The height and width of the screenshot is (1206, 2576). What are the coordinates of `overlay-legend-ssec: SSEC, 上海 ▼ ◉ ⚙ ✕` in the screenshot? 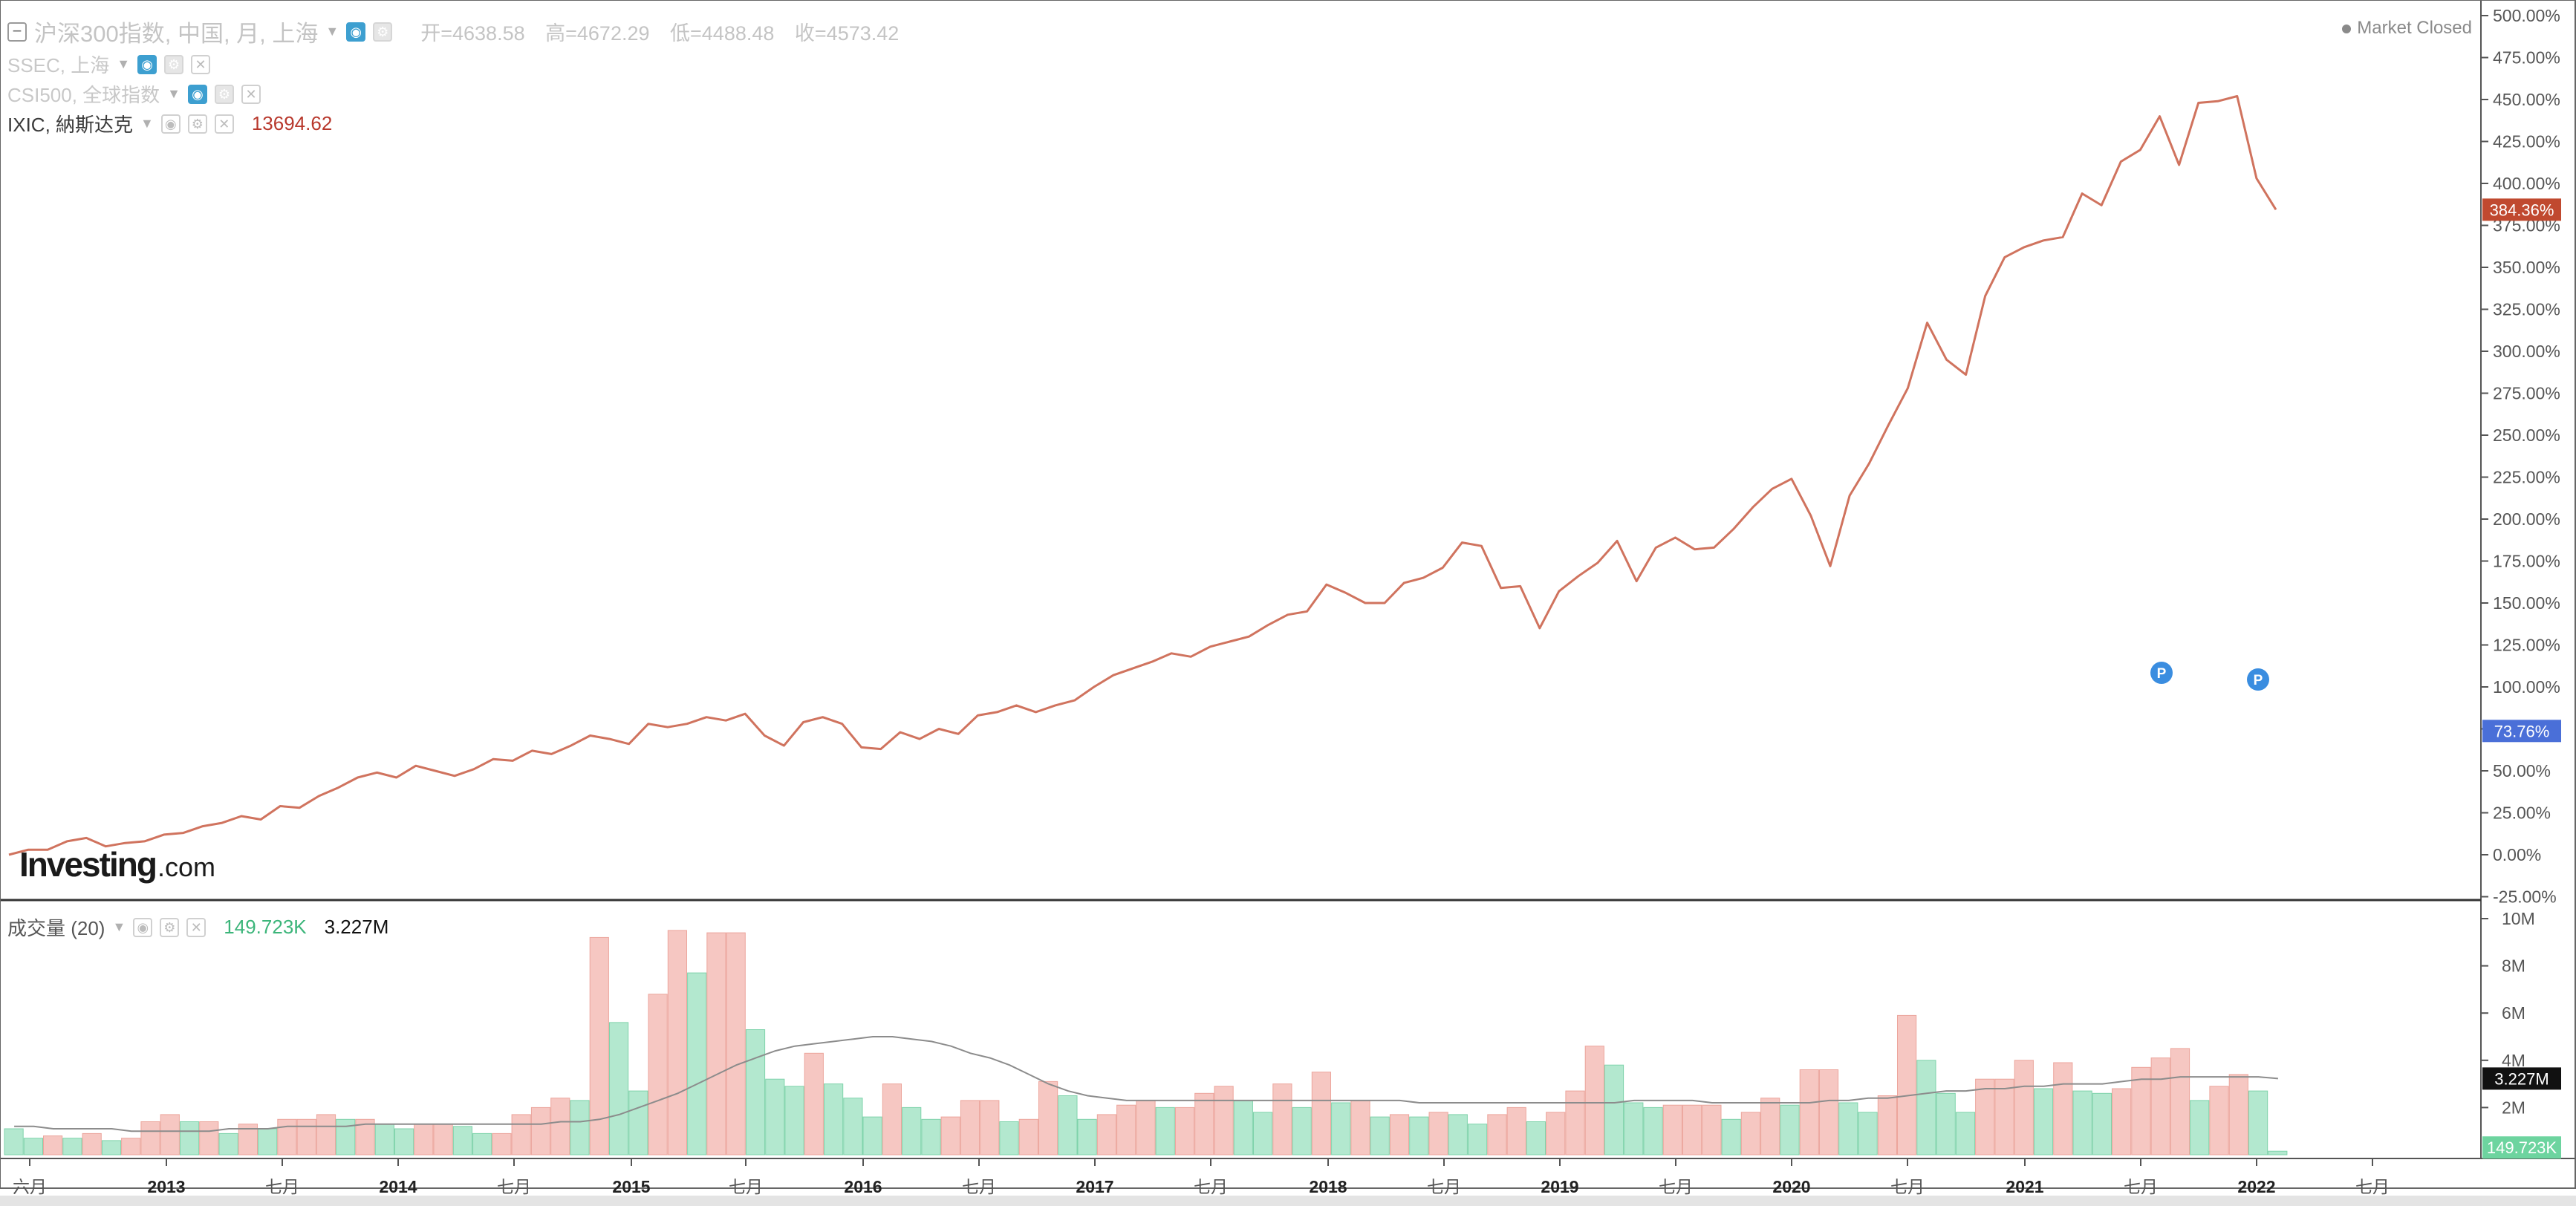 It's located at (109, 64).